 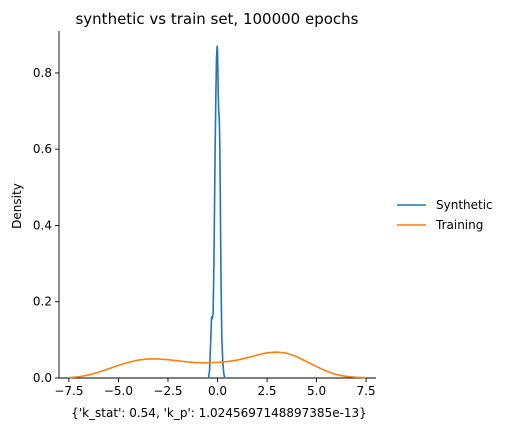 I want to click on x-tick-label: 0.0, so click(x=217, y=391).